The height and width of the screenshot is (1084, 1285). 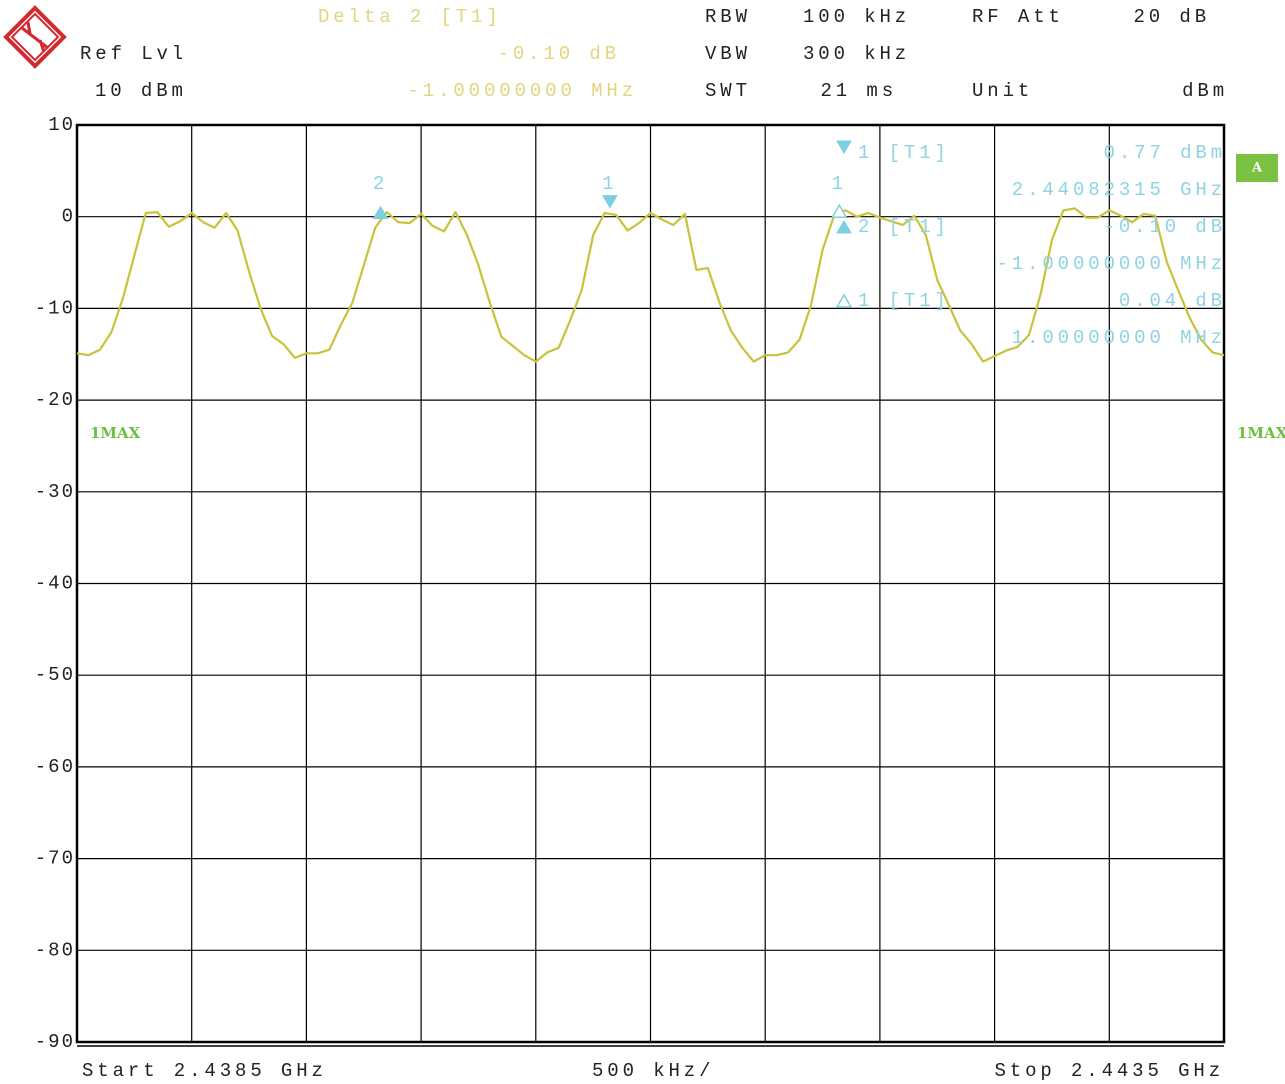 What do you see at coordinates (522, 91) in the screenshot?
I see `active-marker-offset: -1.00000000 MHz` at bounding box center [522, 91].